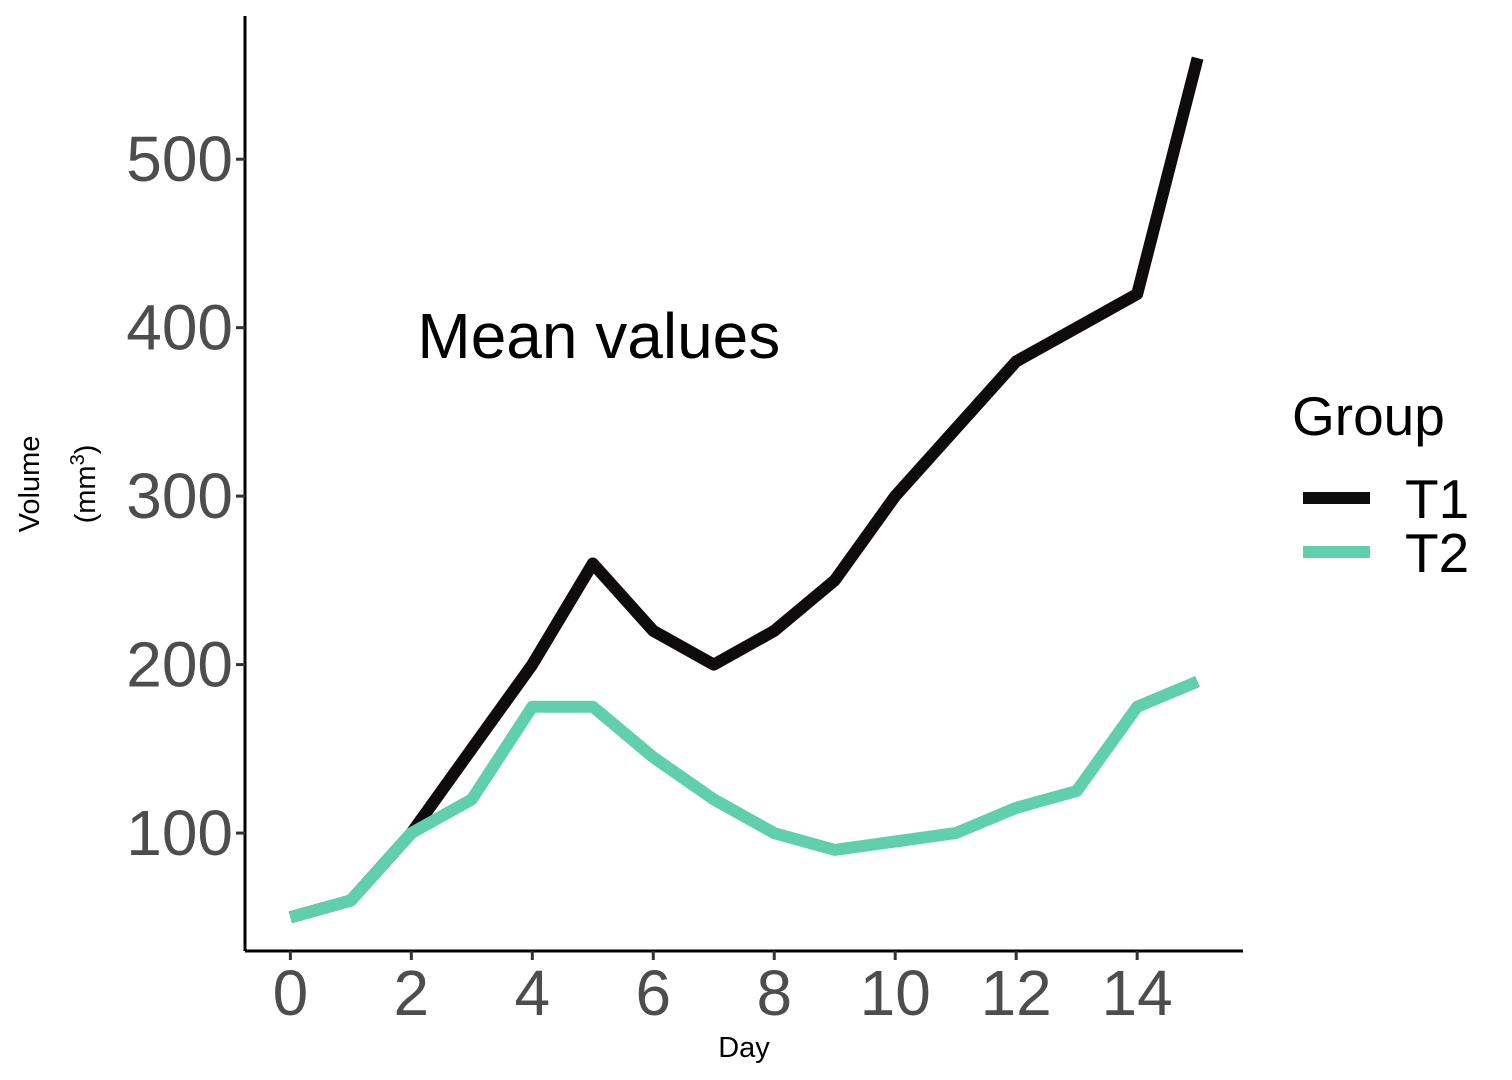 This screenshot has height=1080, width=1512. What do you see at coordinates (774, 993) in the screenshot?
I see `x-tick-label: 8` at bounding box center [774, 993].